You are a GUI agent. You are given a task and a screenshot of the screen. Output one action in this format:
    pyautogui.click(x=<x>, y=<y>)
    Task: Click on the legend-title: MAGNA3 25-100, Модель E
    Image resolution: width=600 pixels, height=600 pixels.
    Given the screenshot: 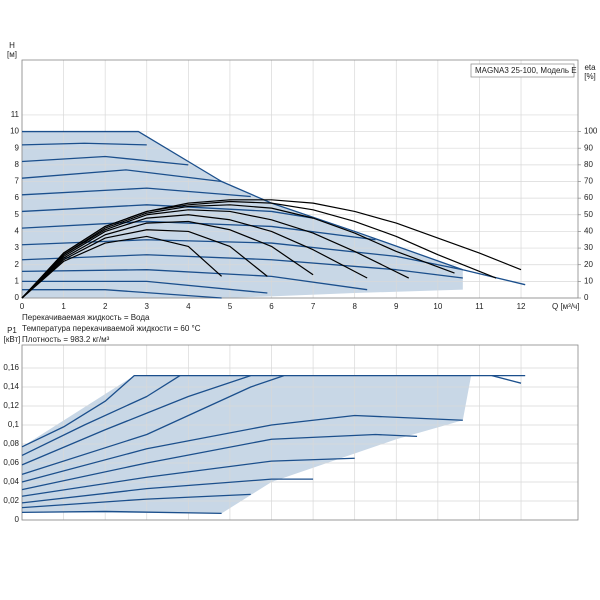 What is the action you would take?
    pyautogui.click(x=526, y=70)
    